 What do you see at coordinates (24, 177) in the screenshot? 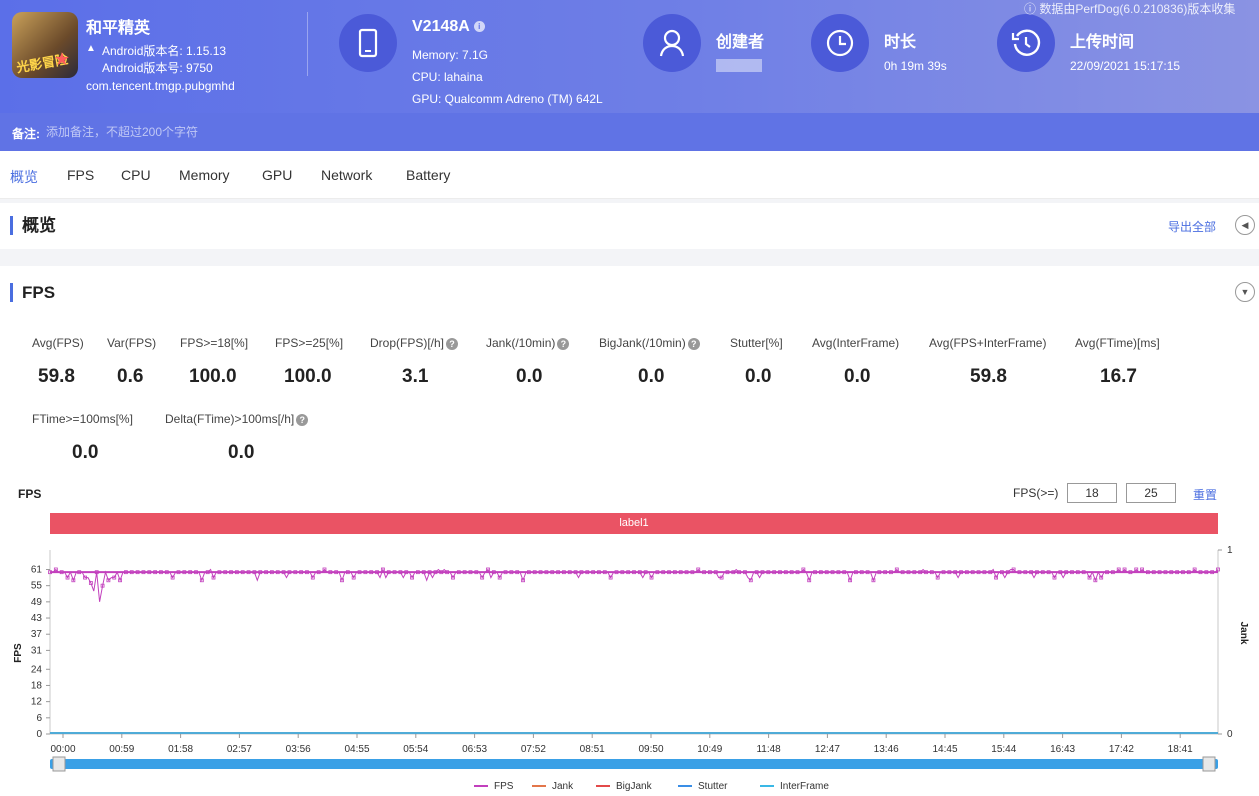
I see `tab-overview: 概览` at bounding box center [24, 177].